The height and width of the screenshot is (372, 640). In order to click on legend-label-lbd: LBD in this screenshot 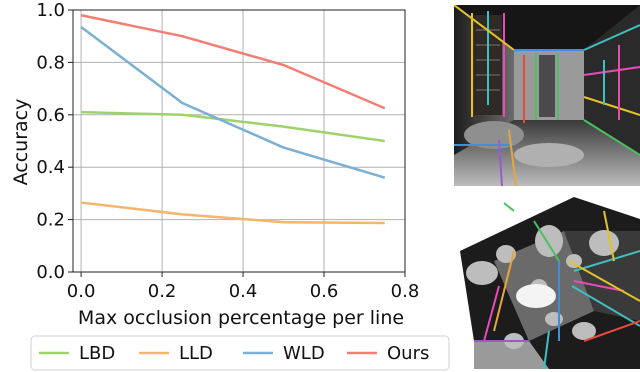, I will do `click(97, 353)`.